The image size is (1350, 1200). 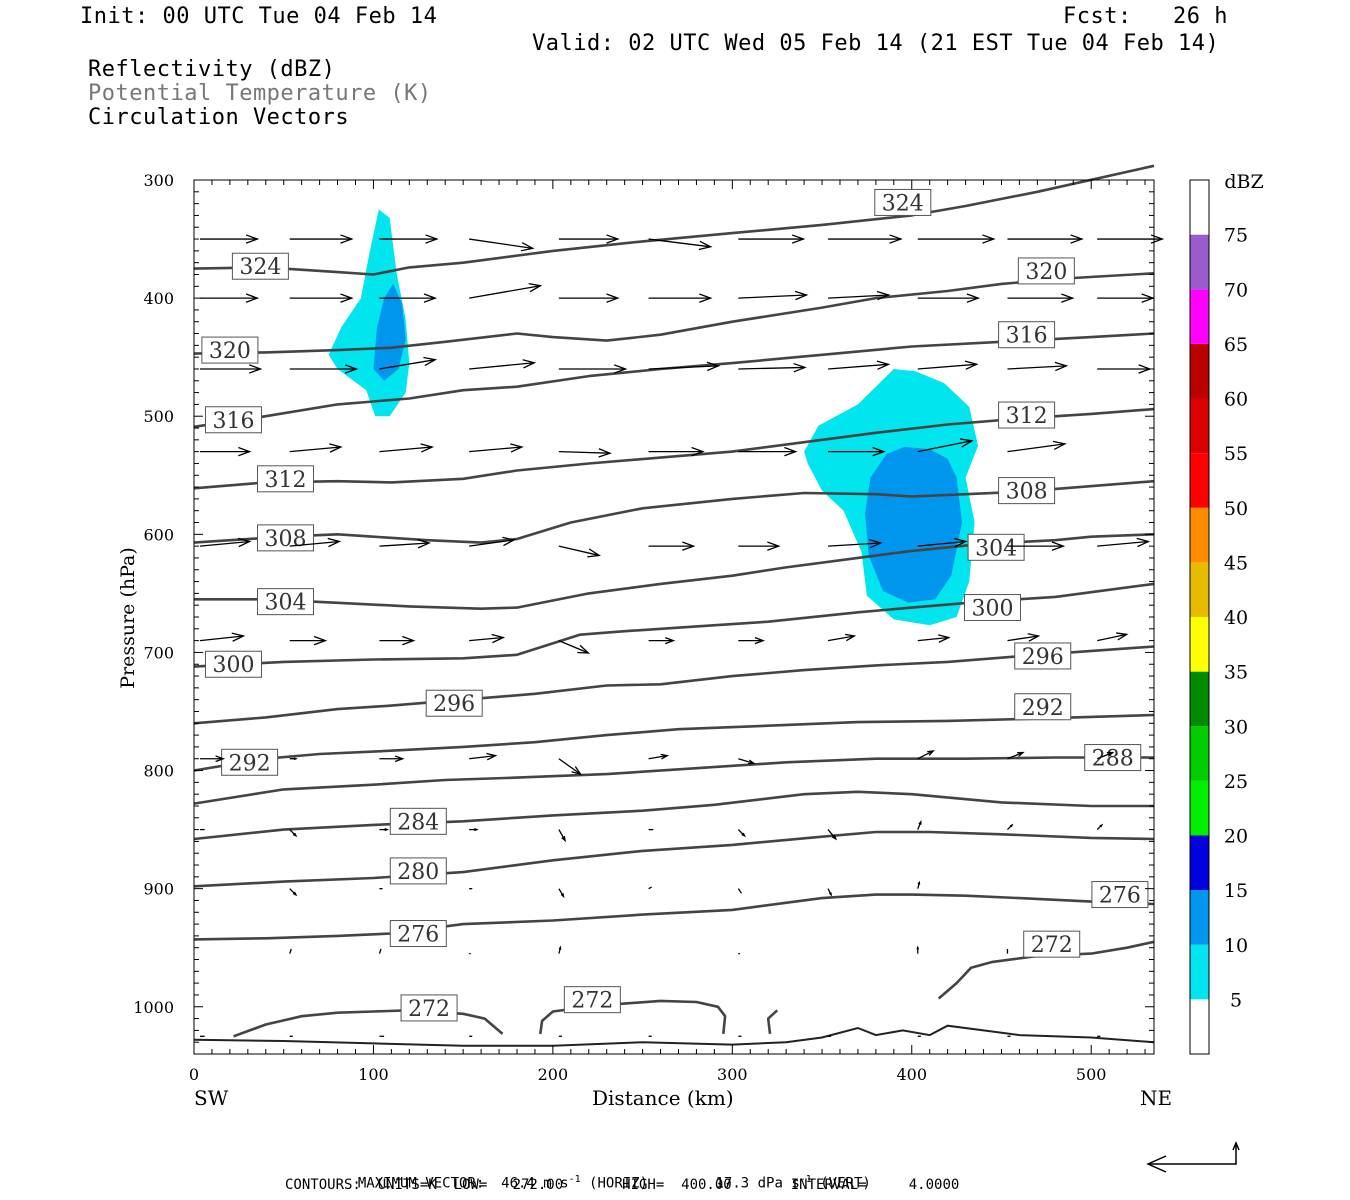 What do you see at coordinates (293, 892) in the screenshot?
I see `vector-arrow-p900-x50` at bounding box center [293, 892].